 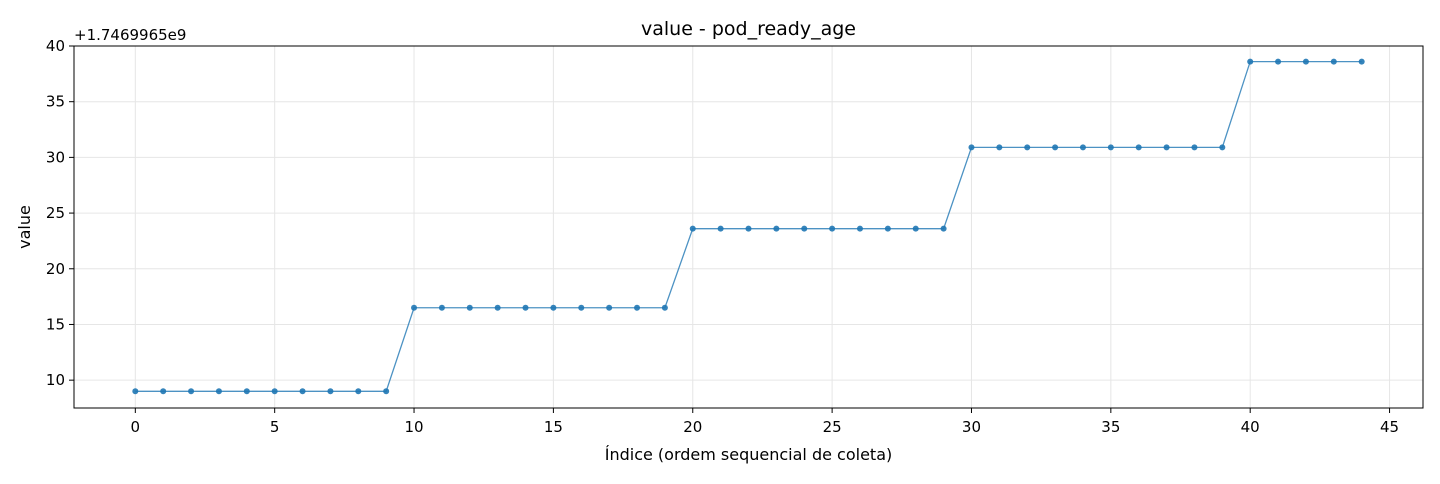 I want to click on y-tick-label: 10, so click(x=55, y=380).